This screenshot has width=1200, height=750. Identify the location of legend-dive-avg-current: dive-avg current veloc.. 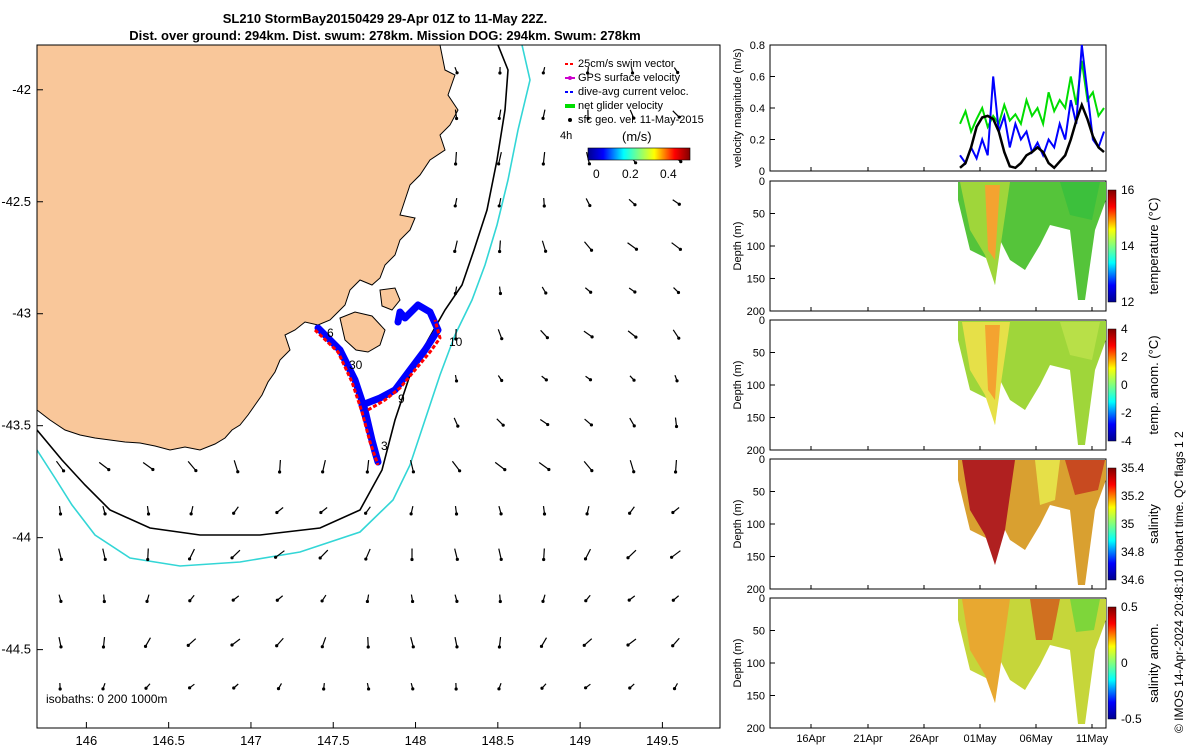
(633, 92).